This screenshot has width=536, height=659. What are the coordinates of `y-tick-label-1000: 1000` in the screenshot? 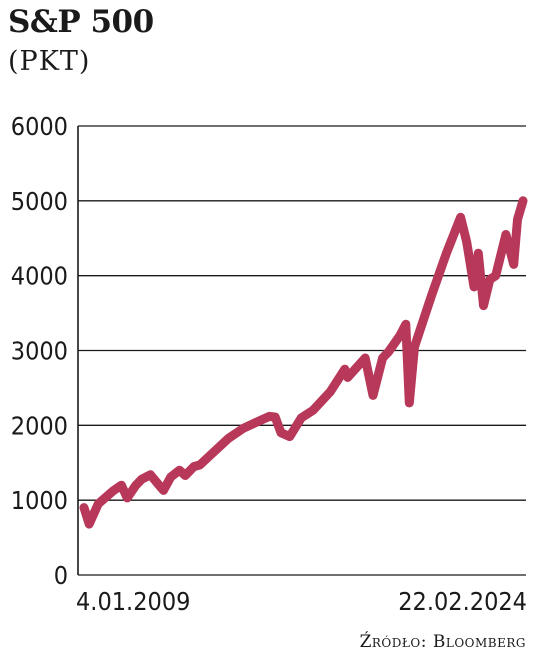 It's located at (39, 500).